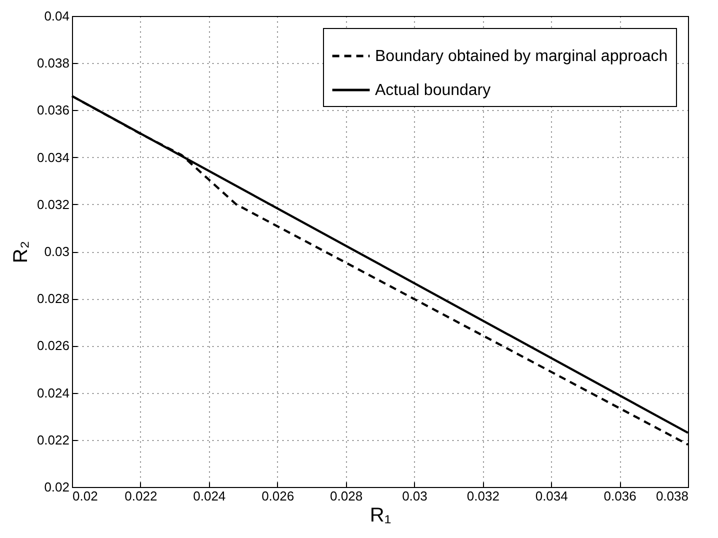  Describe the element at coordinates (53, 110) in the screenshot. I see `y-tick-label: 0.036` at that location.